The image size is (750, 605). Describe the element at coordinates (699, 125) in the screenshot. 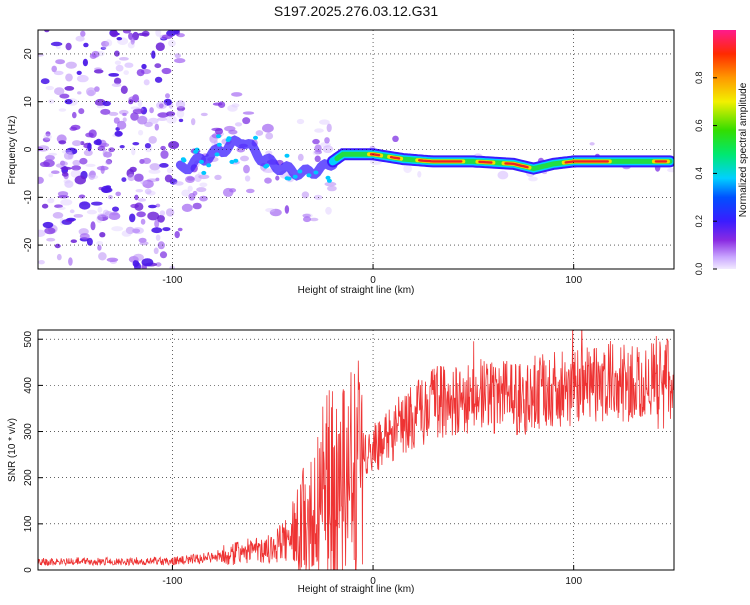

I see `colorbar-tick-label: 0.6` at that location.